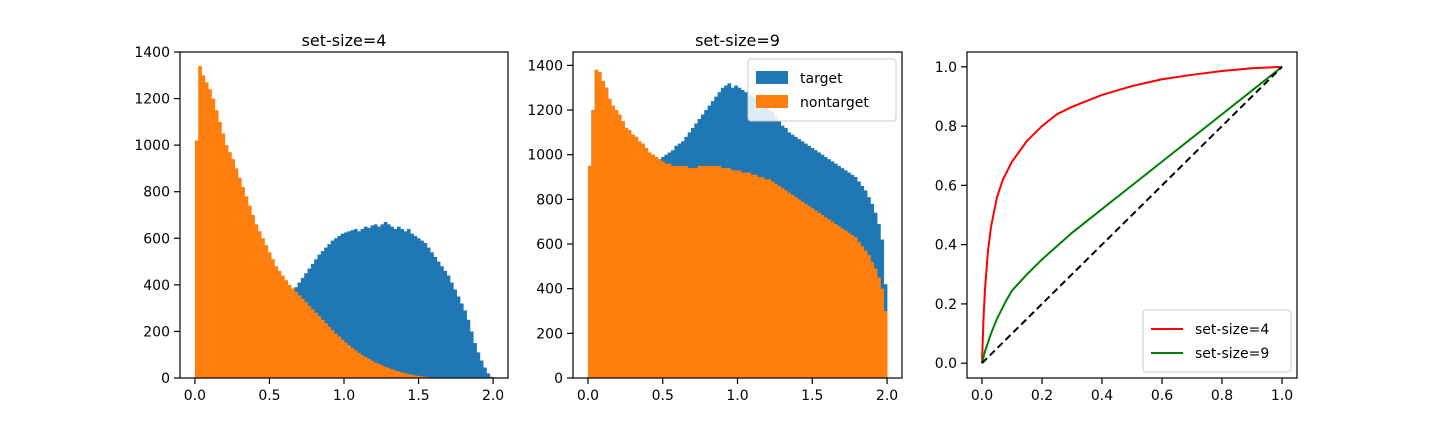 The width and height of the screenshot is (1440, 432). Describe the element at coordinates (156, 193) in the screenshot. I see `y-tick-label: 800` at that location.